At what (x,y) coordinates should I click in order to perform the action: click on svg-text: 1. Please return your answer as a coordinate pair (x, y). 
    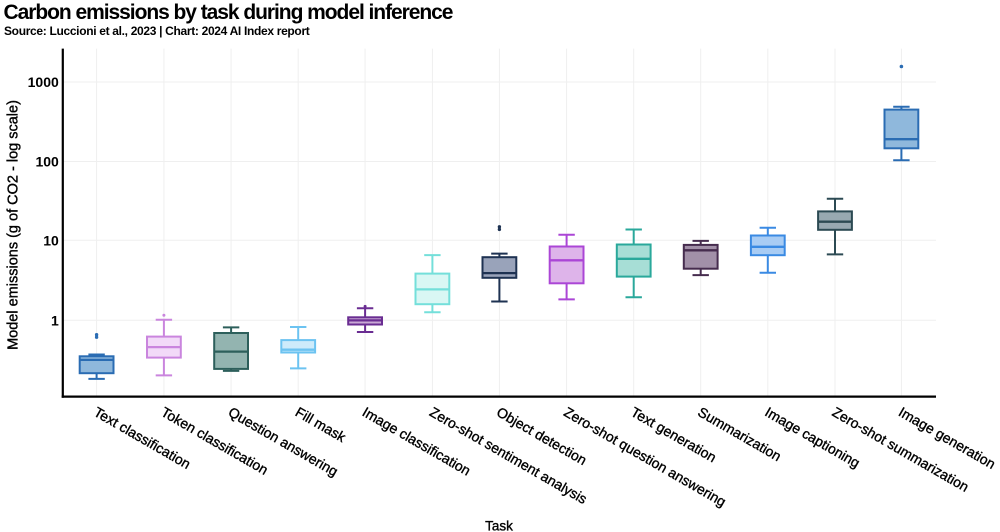
    Looking at the image, I should click on (55, 320).